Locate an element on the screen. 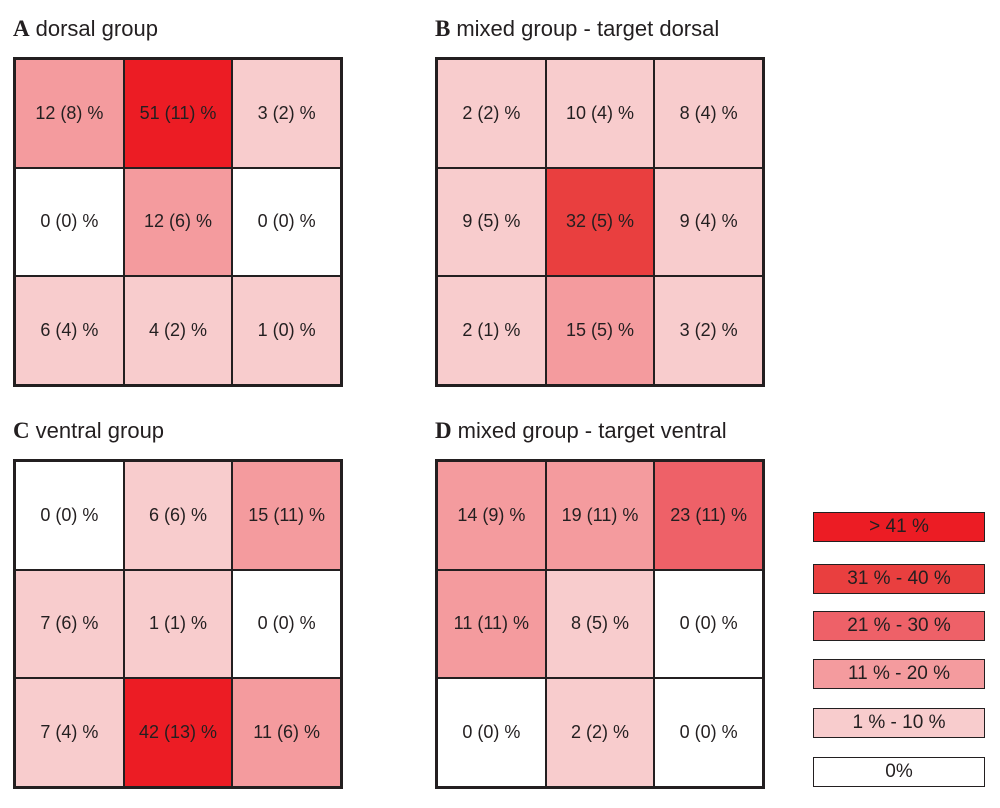 The height and width of the screenshot is (808, 1000). panel-b-cell: 2 (2) % is located at coordinates (491, 113).